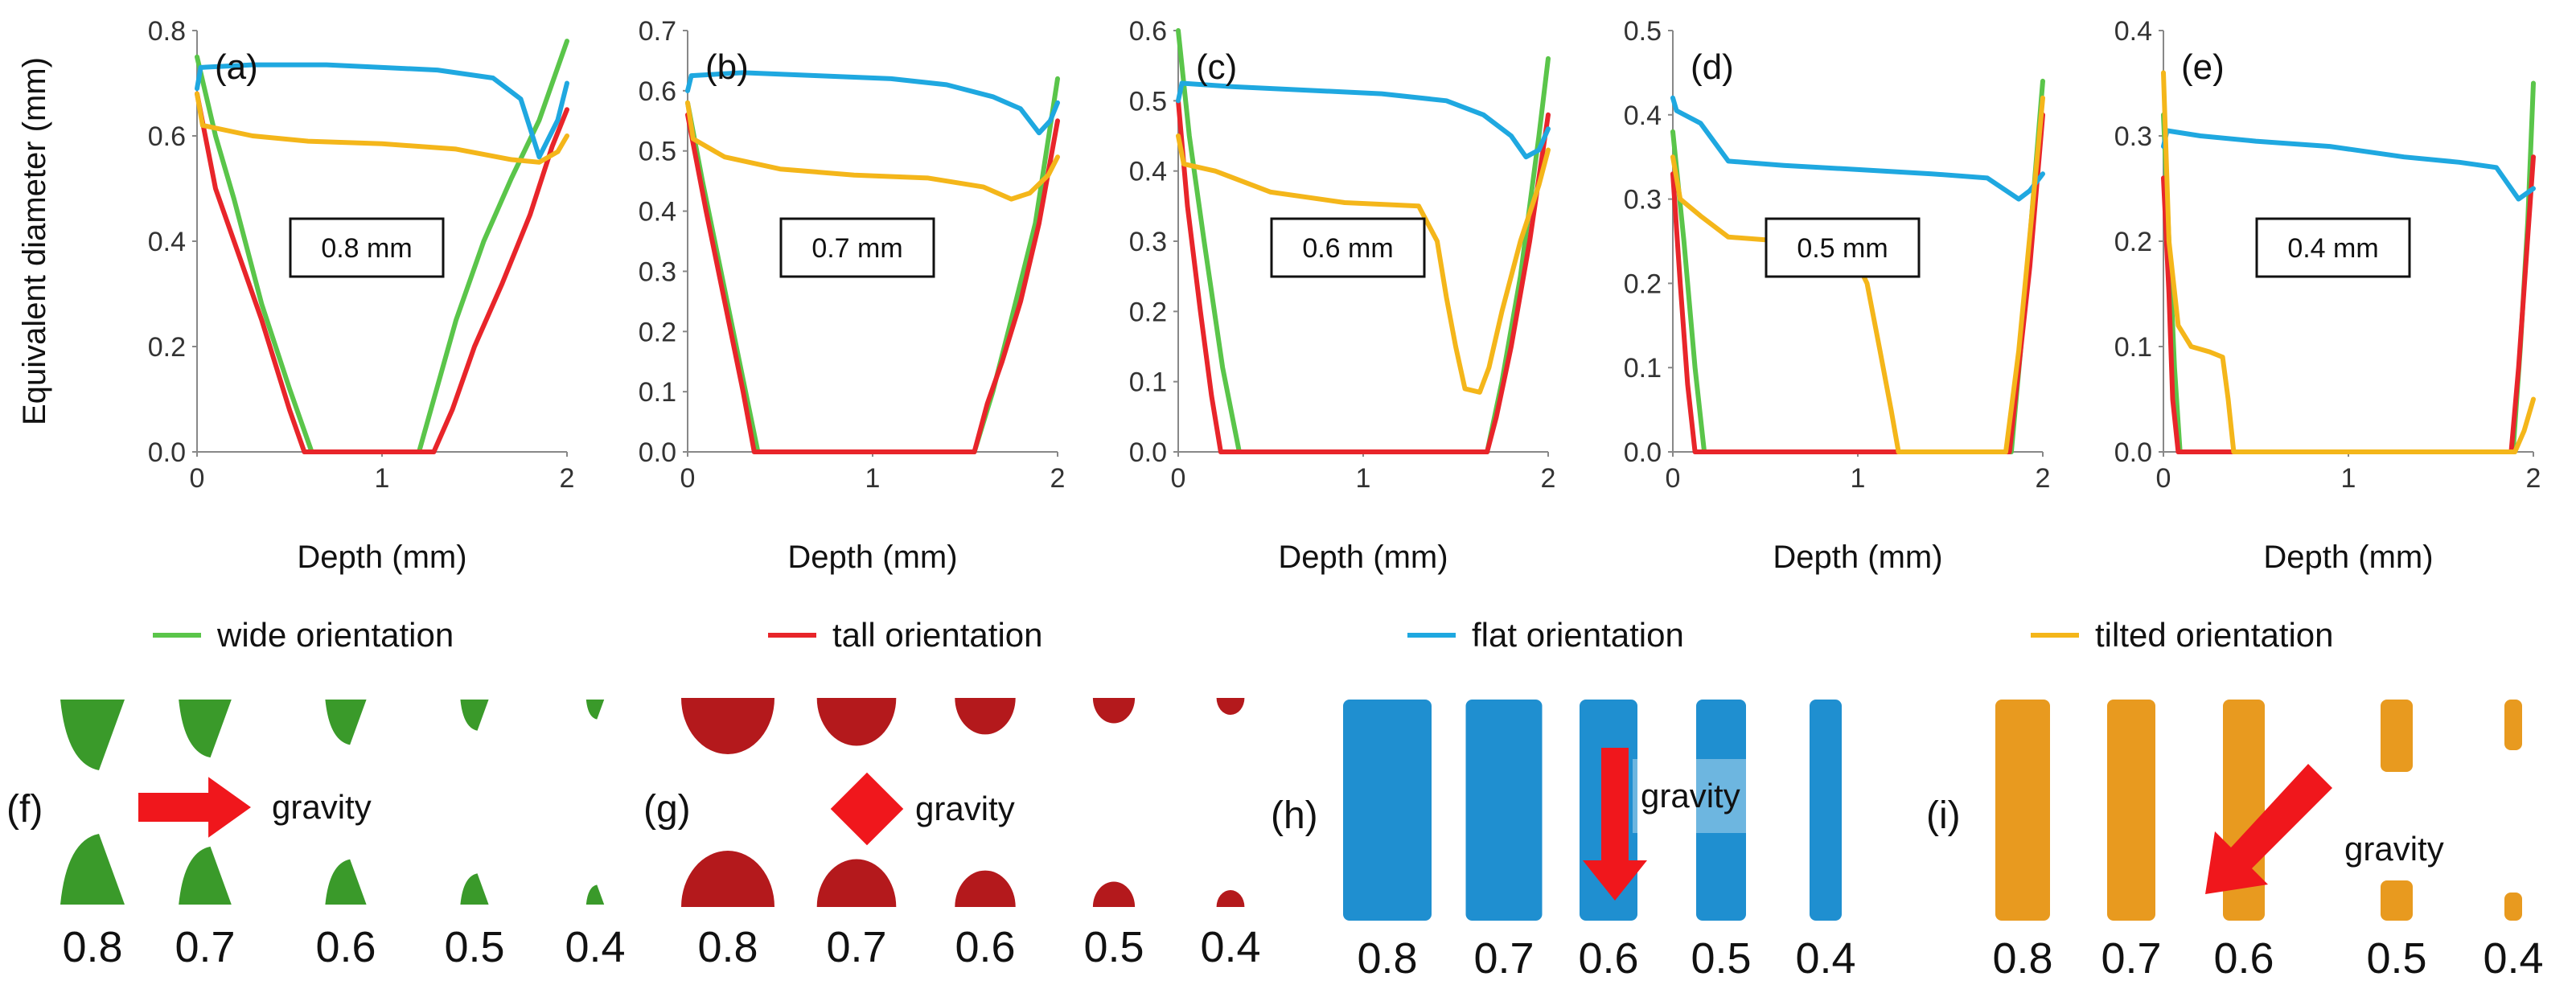 The image size is (2576, 989). Describe the element at coordinates (1216, 67) in the screenshot. I see `panel-label: (c)` at that location.